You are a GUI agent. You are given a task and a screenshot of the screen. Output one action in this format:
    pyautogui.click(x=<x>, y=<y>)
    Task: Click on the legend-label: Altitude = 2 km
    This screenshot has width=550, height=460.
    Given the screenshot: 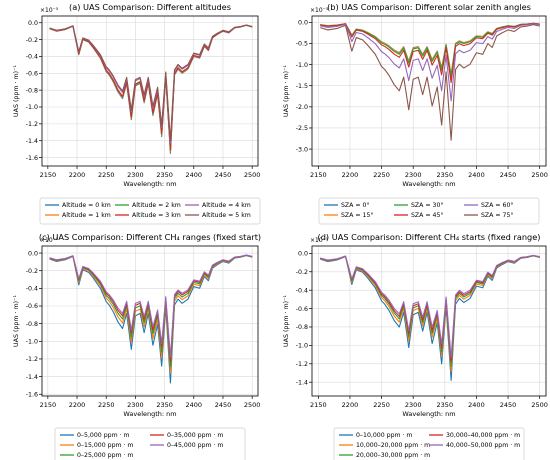 What is the action you would take?
    pyautogui.click(x=156, y=205)
    